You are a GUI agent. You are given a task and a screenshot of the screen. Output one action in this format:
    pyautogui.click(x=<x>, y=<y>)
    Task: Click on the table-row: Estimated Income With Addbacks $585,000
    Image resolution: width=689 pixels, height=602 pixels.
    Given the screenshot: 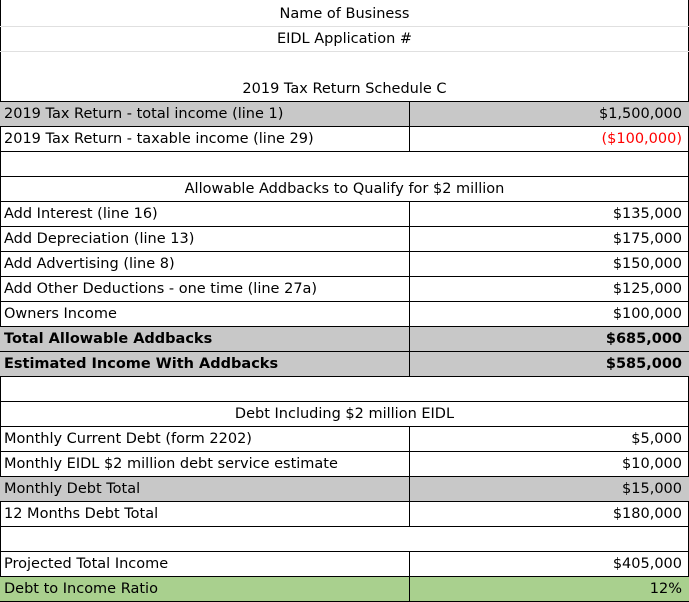 What is the action you would take?
    pyautogui.click(x=344, y=364)
    